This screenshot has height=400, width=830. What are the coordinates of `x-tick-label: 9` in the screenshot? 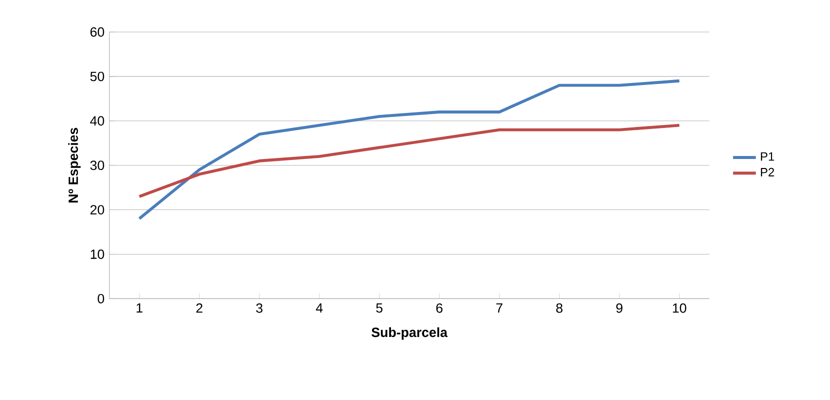 It's located at (619, 308).